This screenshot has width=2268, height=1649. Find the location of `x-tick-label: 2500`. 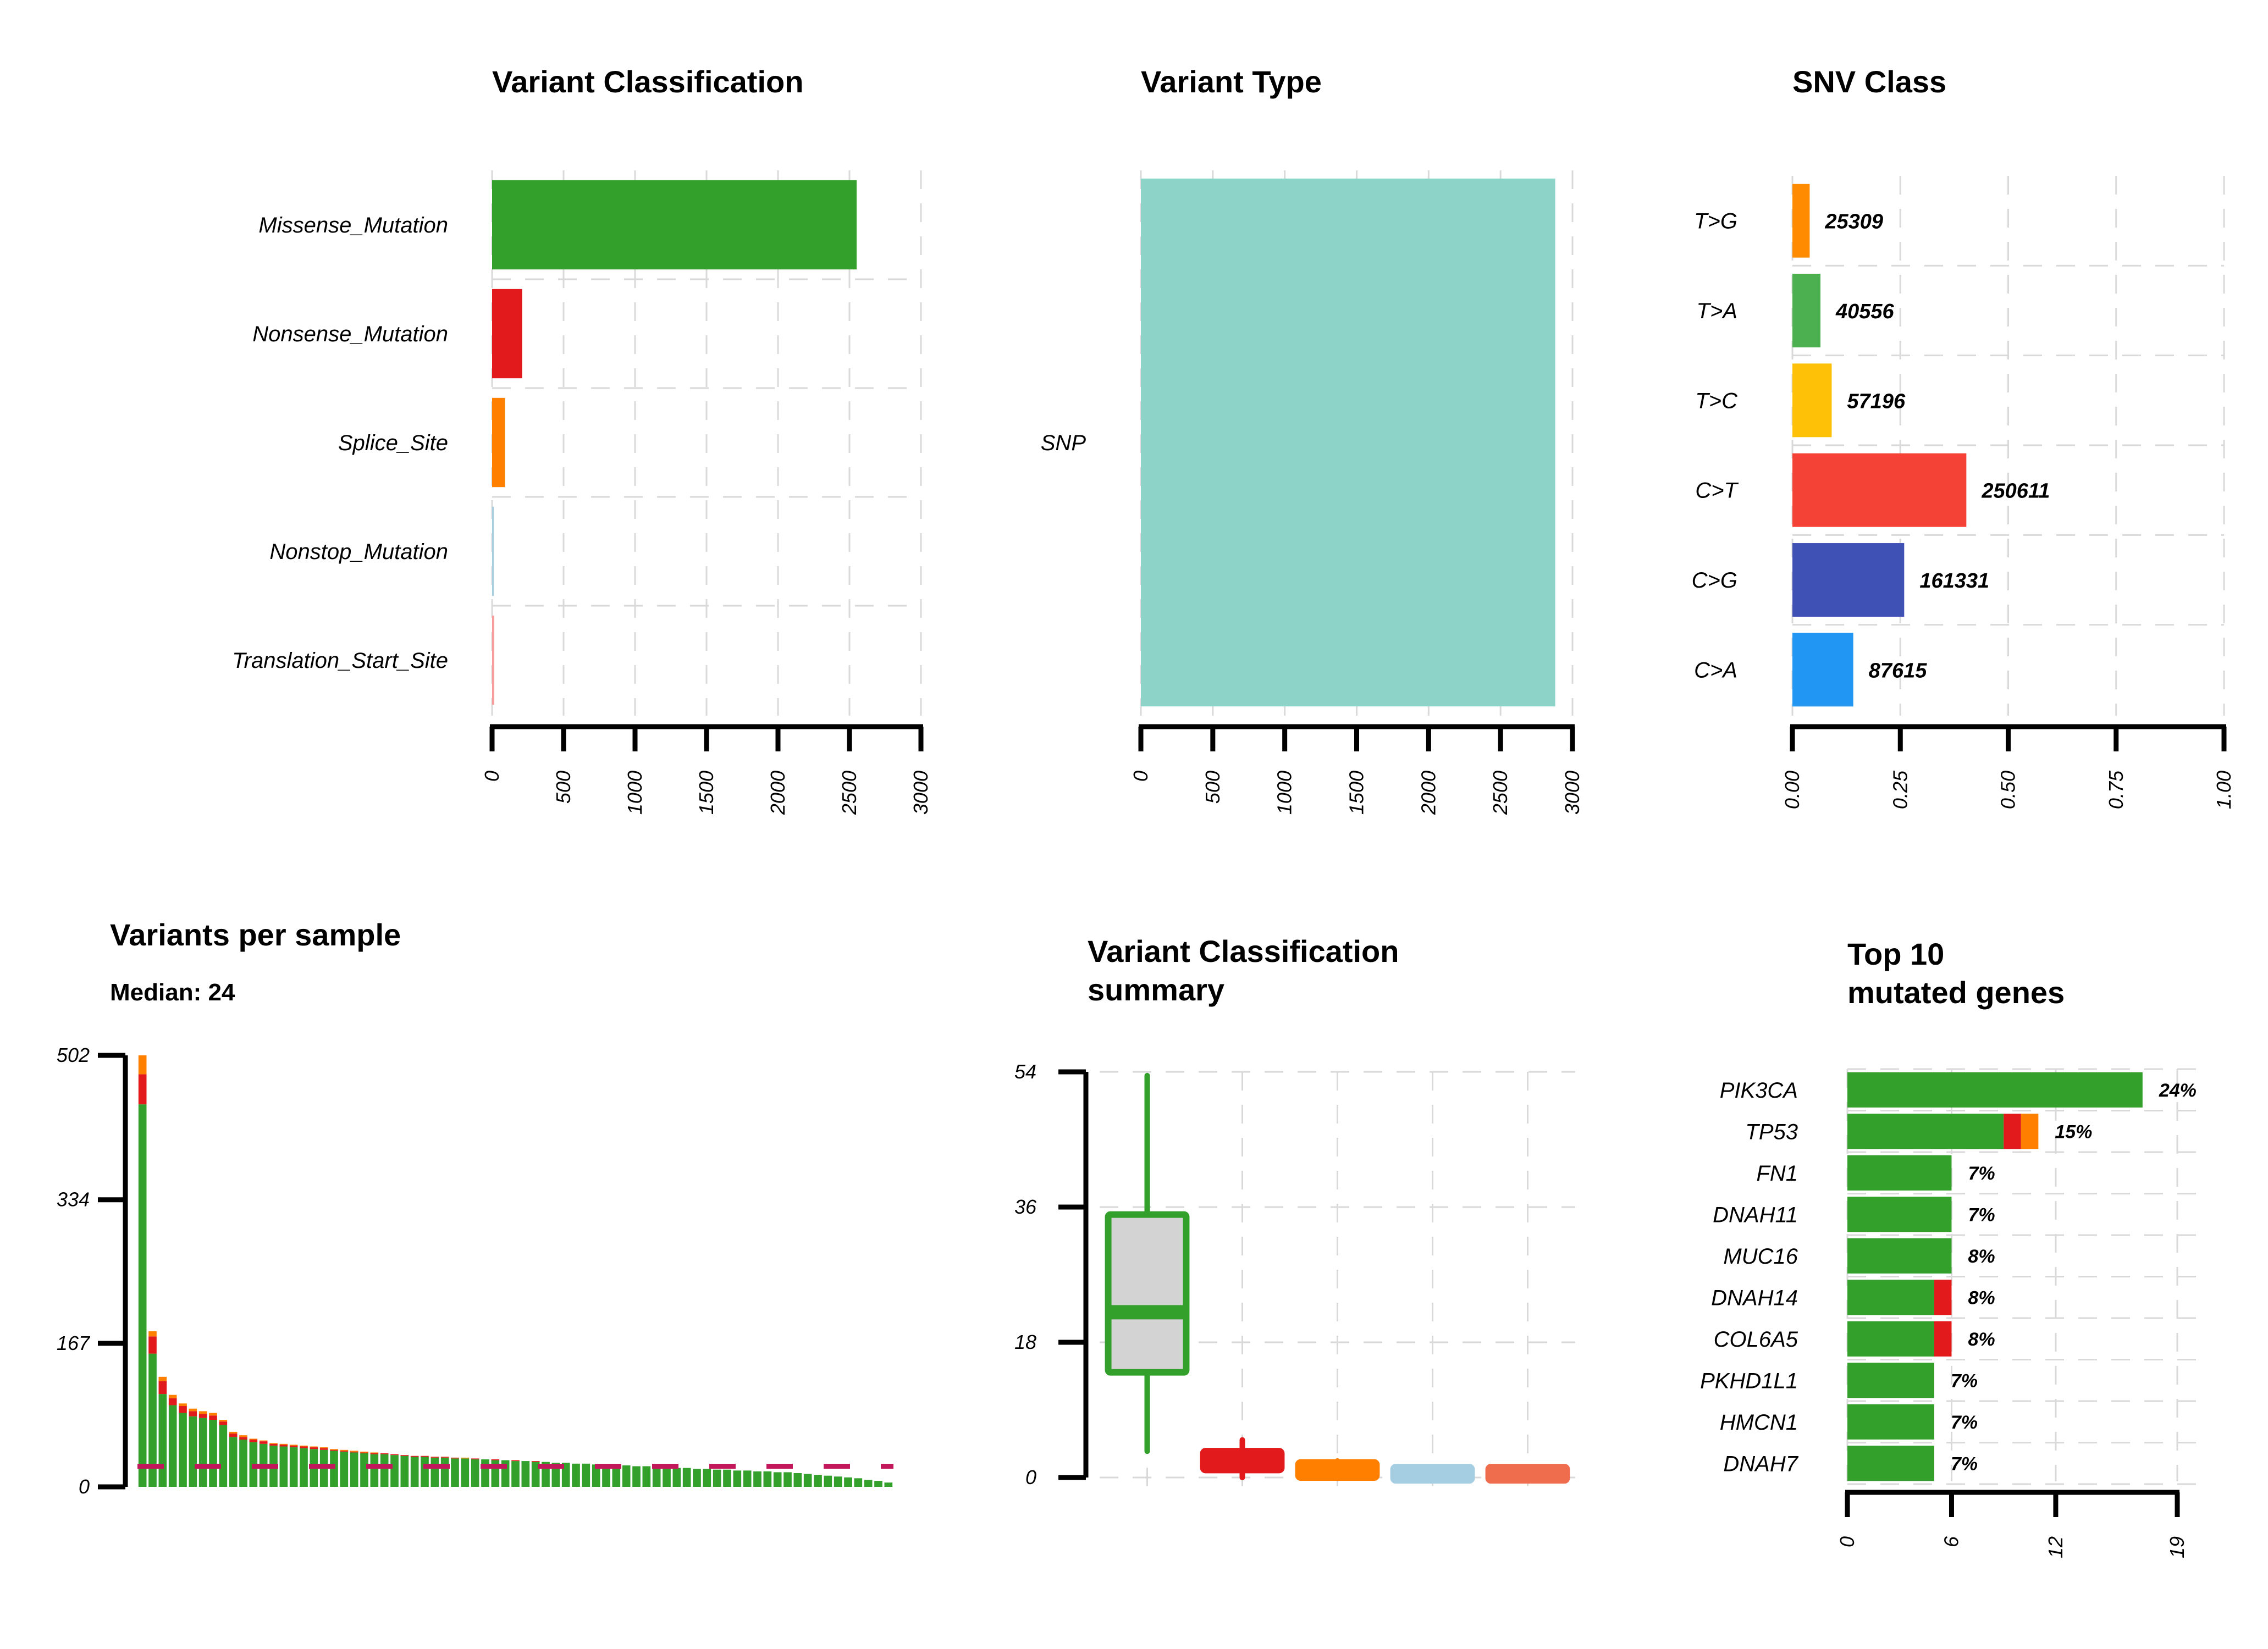

x-tick-label: 2500 is located at coordinates (1500, 793).